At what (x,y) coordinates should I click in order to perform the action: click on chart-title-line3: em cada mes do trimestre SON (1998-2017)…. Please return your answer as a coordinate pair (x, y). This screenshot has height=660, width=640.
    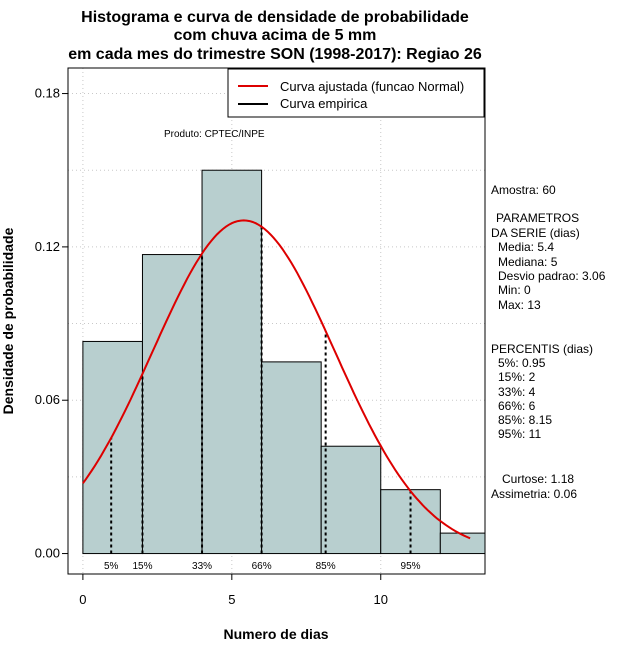
    Looking at the image, I should click on (275, 54).